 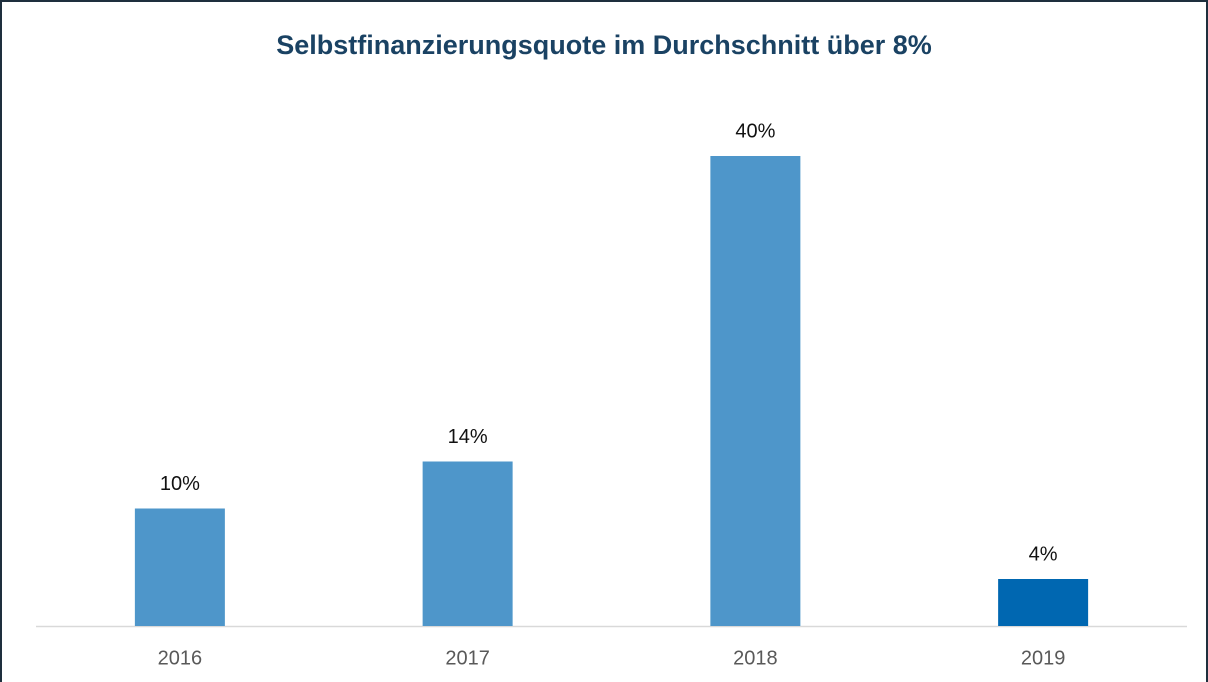 What do you see at coordinates (755, 658) in the screenshot?
I see `x-tick-label: 2018` at bounding box center [755, 658].